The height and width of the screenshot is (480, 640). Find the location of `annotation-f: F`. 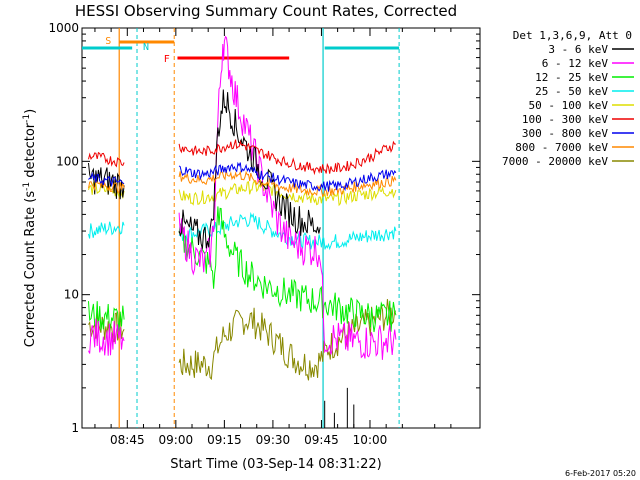

annotation-f: F is located at coordinates (167, 59).